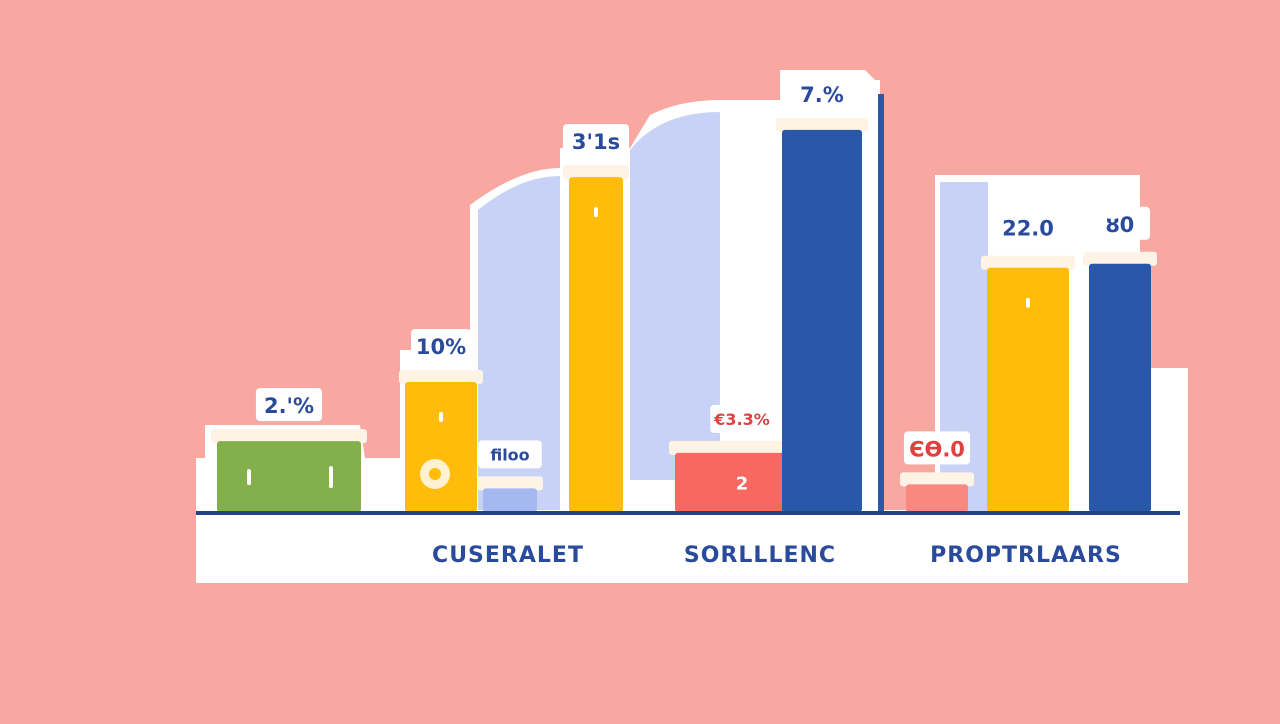  Describe the element at coordinates (1026, 555) in the screenshot. I see `category-label-proptrlaars: PROPTRLAARS` at that location.